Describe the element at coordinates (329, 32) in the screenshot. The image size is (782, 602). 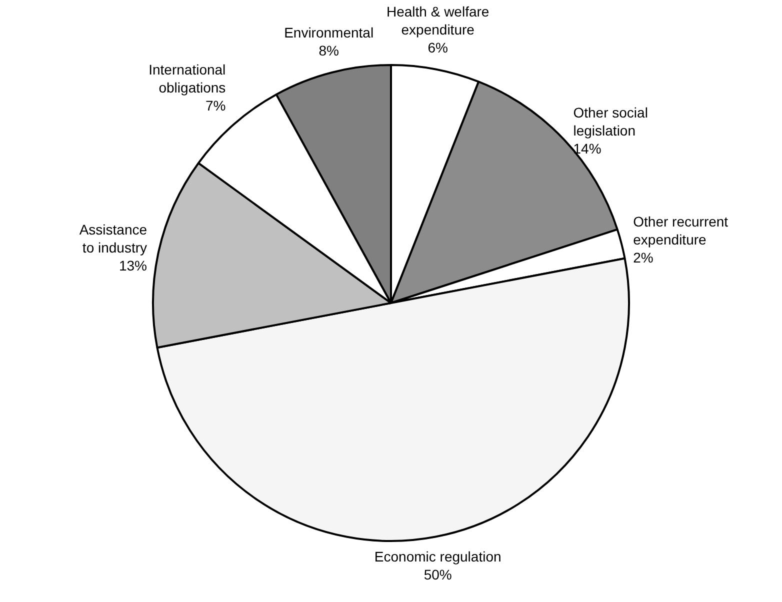
I see `slice-label: Environmental` at that location.